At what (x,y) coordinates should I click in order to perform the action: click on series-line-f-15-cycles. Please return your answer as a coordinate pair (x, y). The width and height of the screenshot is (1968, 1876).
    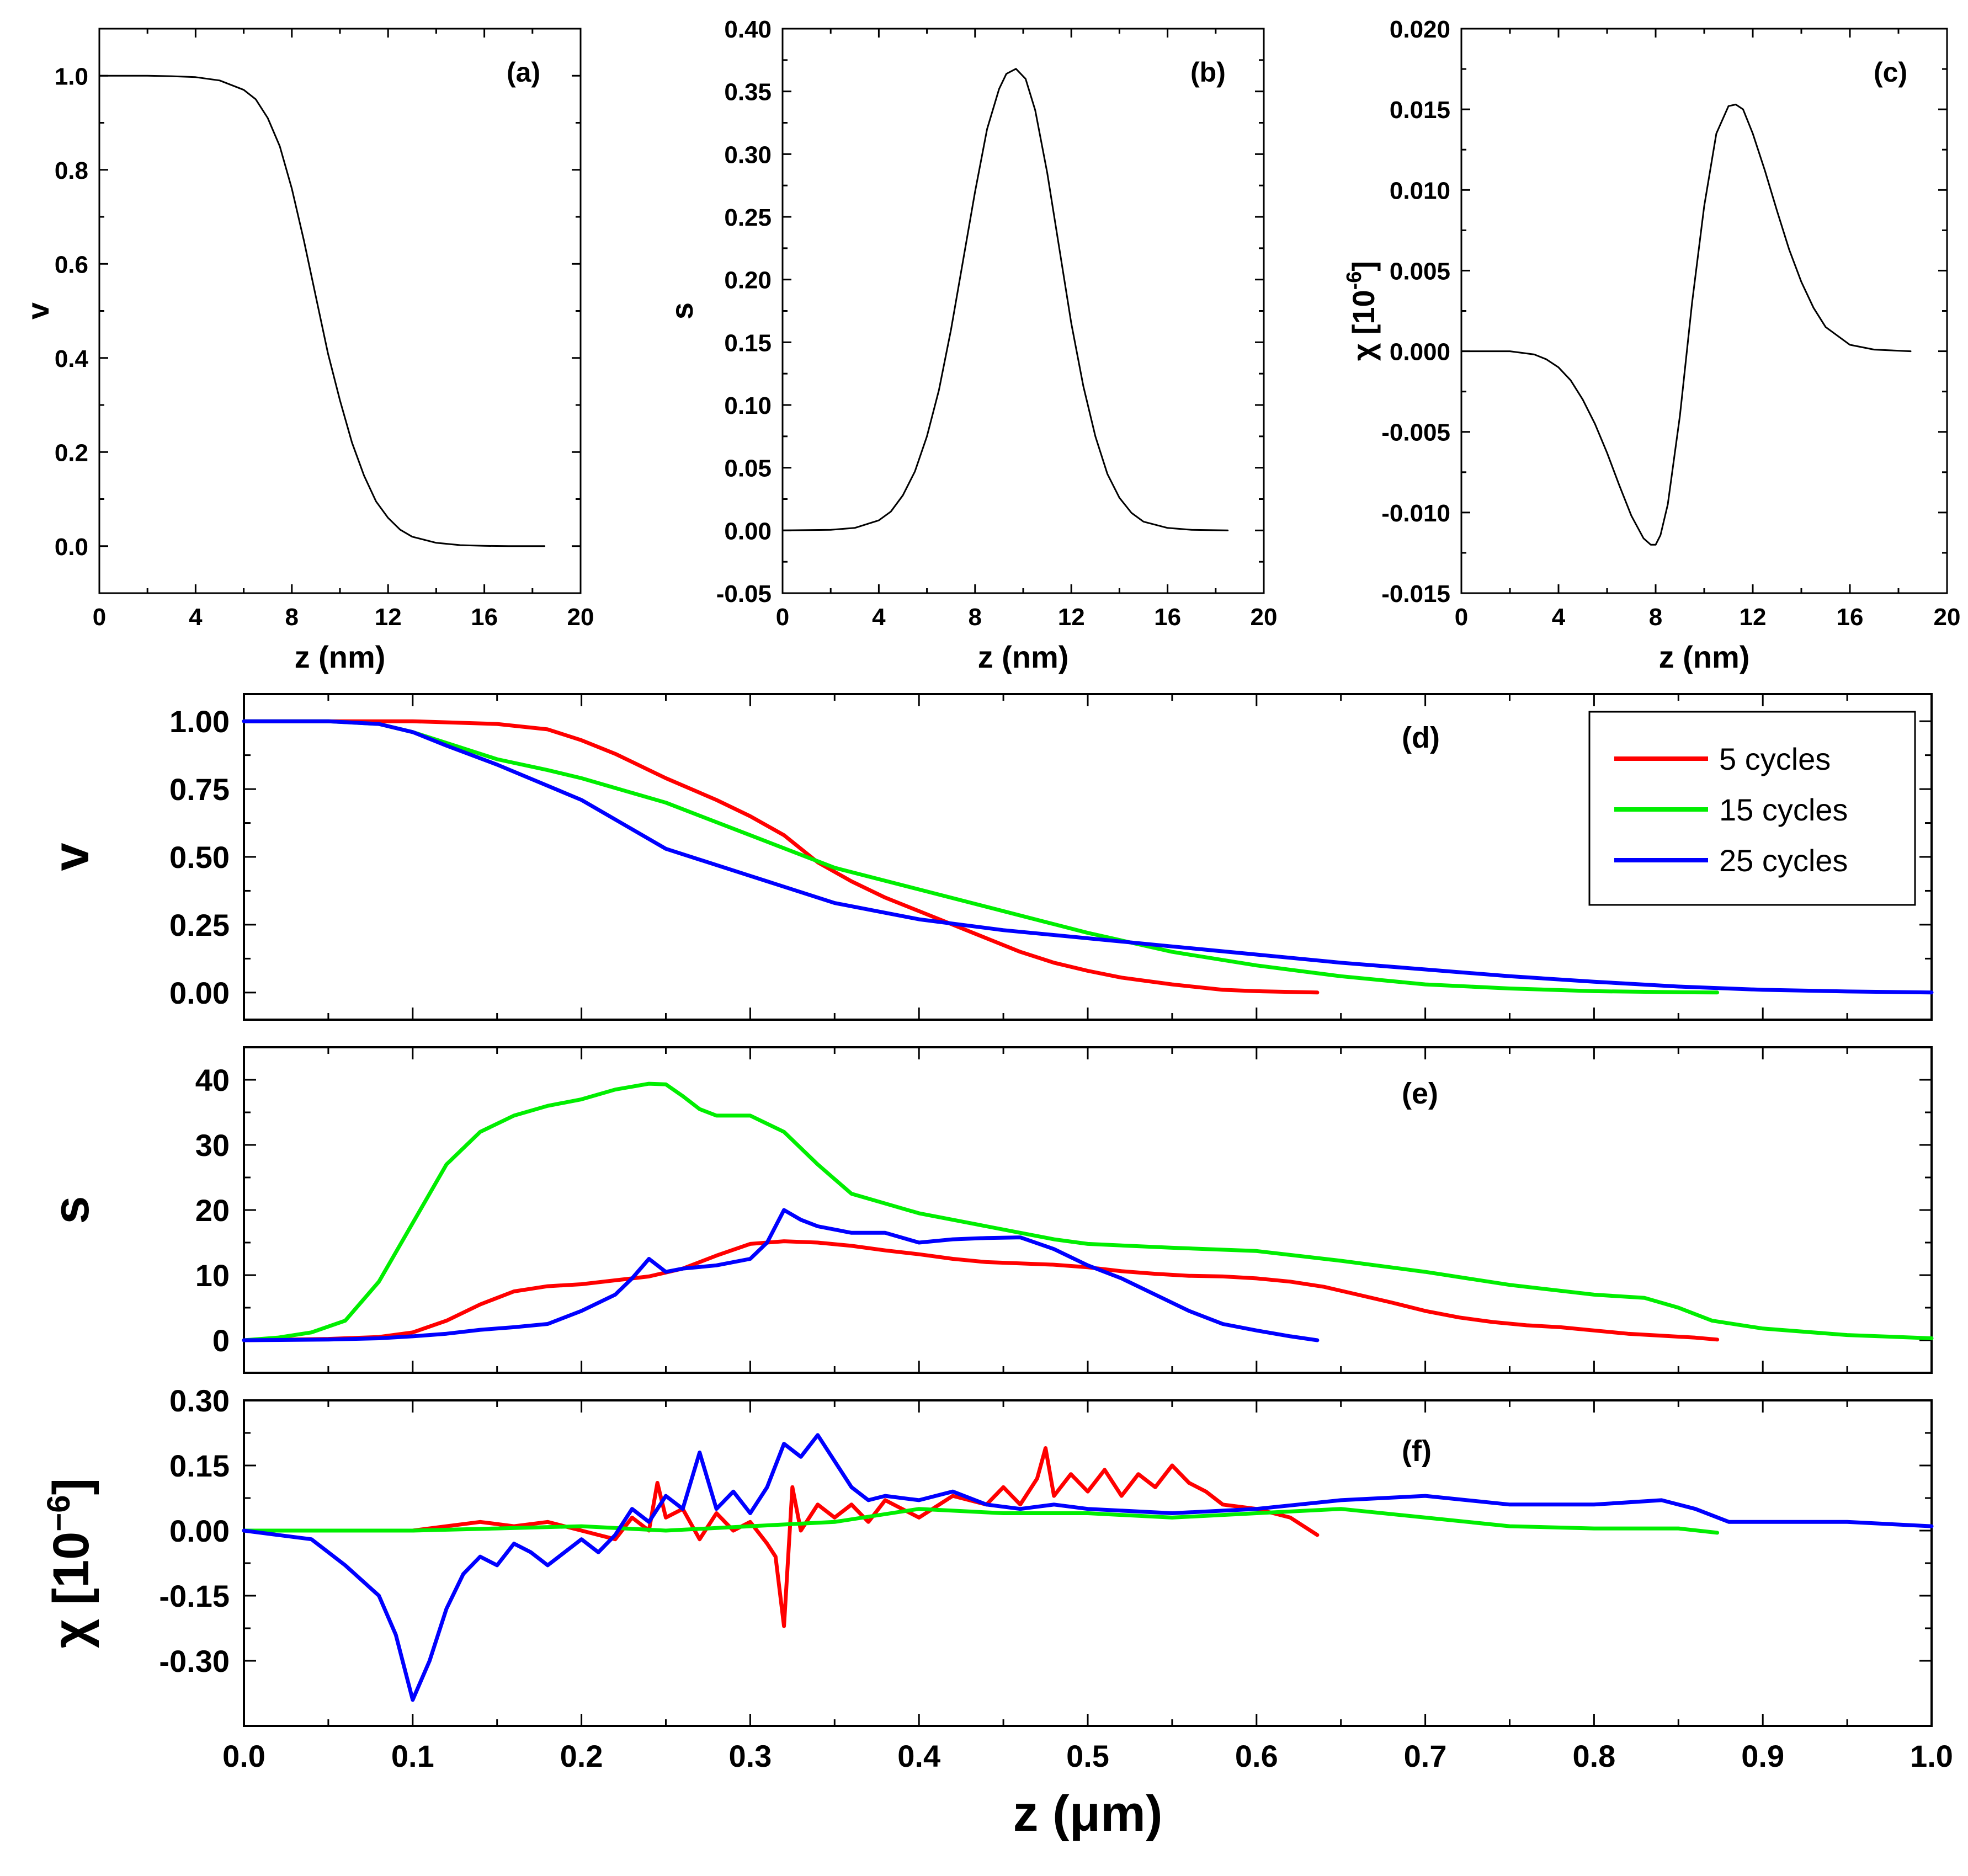
    Looking at the image, I should click on (981, 1521).